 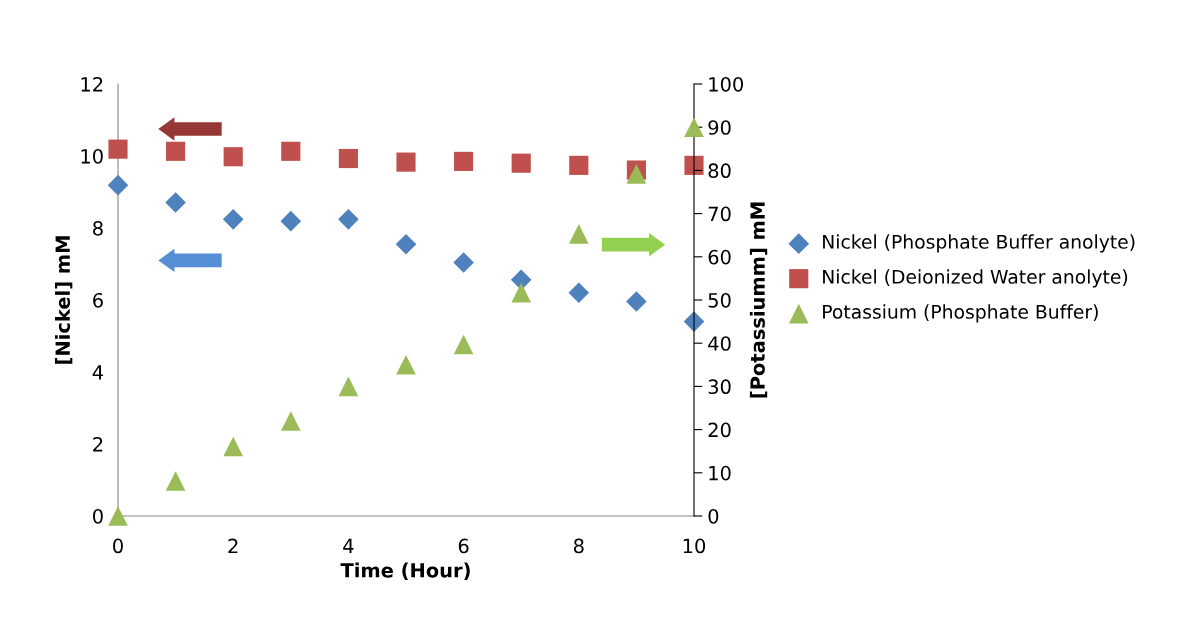 I want to click on x-tick-label: 0, so click(x=118, y=546).